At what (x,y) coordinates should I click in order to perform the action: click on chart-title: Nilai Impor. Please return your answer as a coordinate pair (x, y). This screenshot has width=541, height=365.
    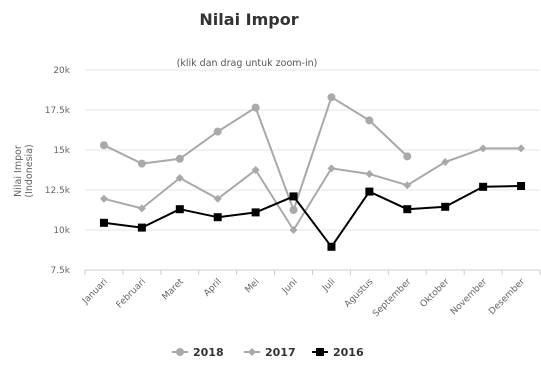
    Looking at the image, I should click on (248, 19).